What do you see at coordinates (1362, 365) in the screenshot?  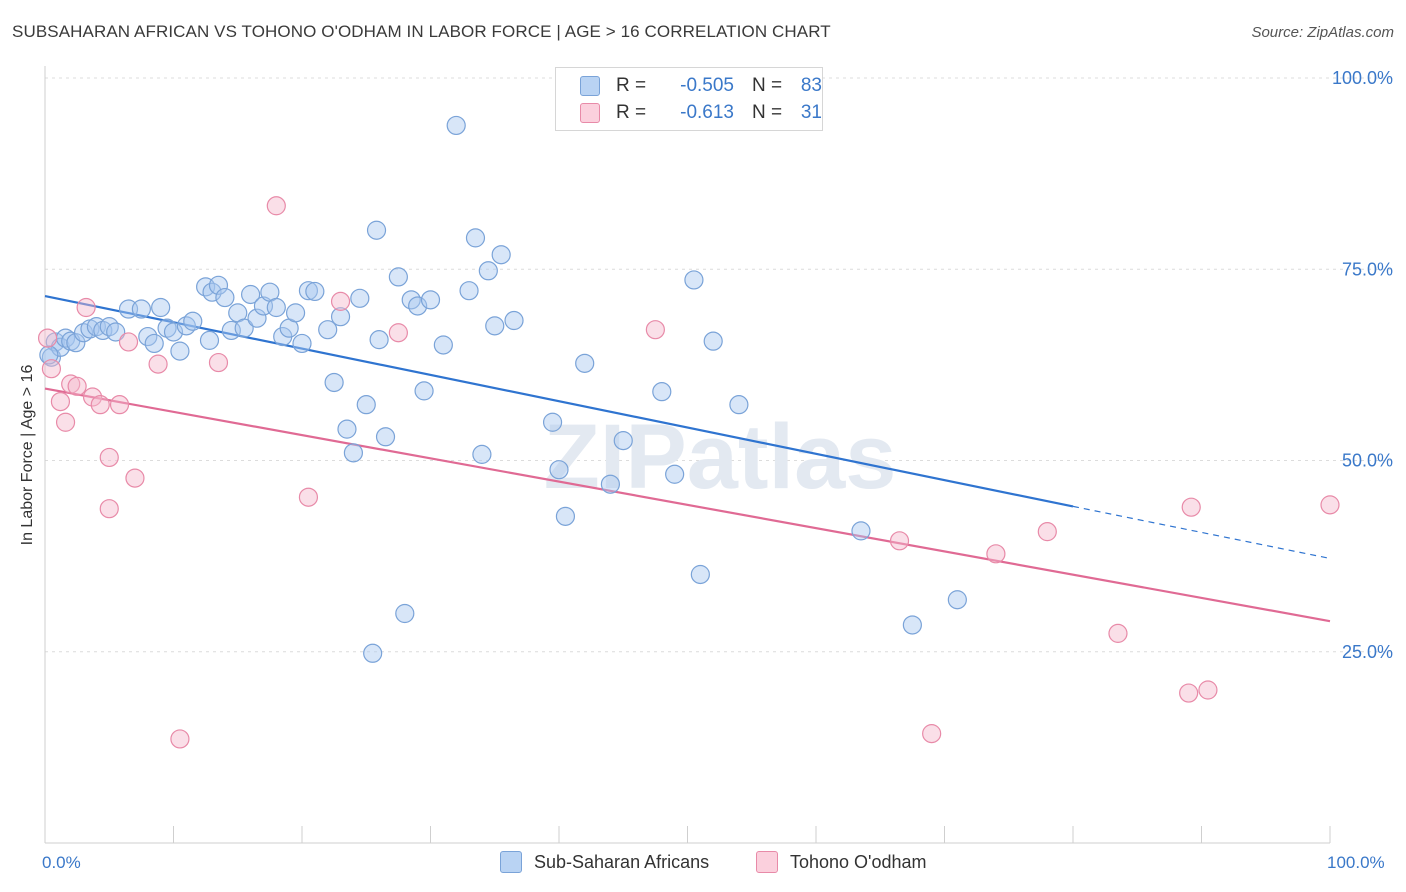 I see `y-tick-labels: 25.0% 50.0% 75.0% 100.0%` at bounding box center [1362, 365].